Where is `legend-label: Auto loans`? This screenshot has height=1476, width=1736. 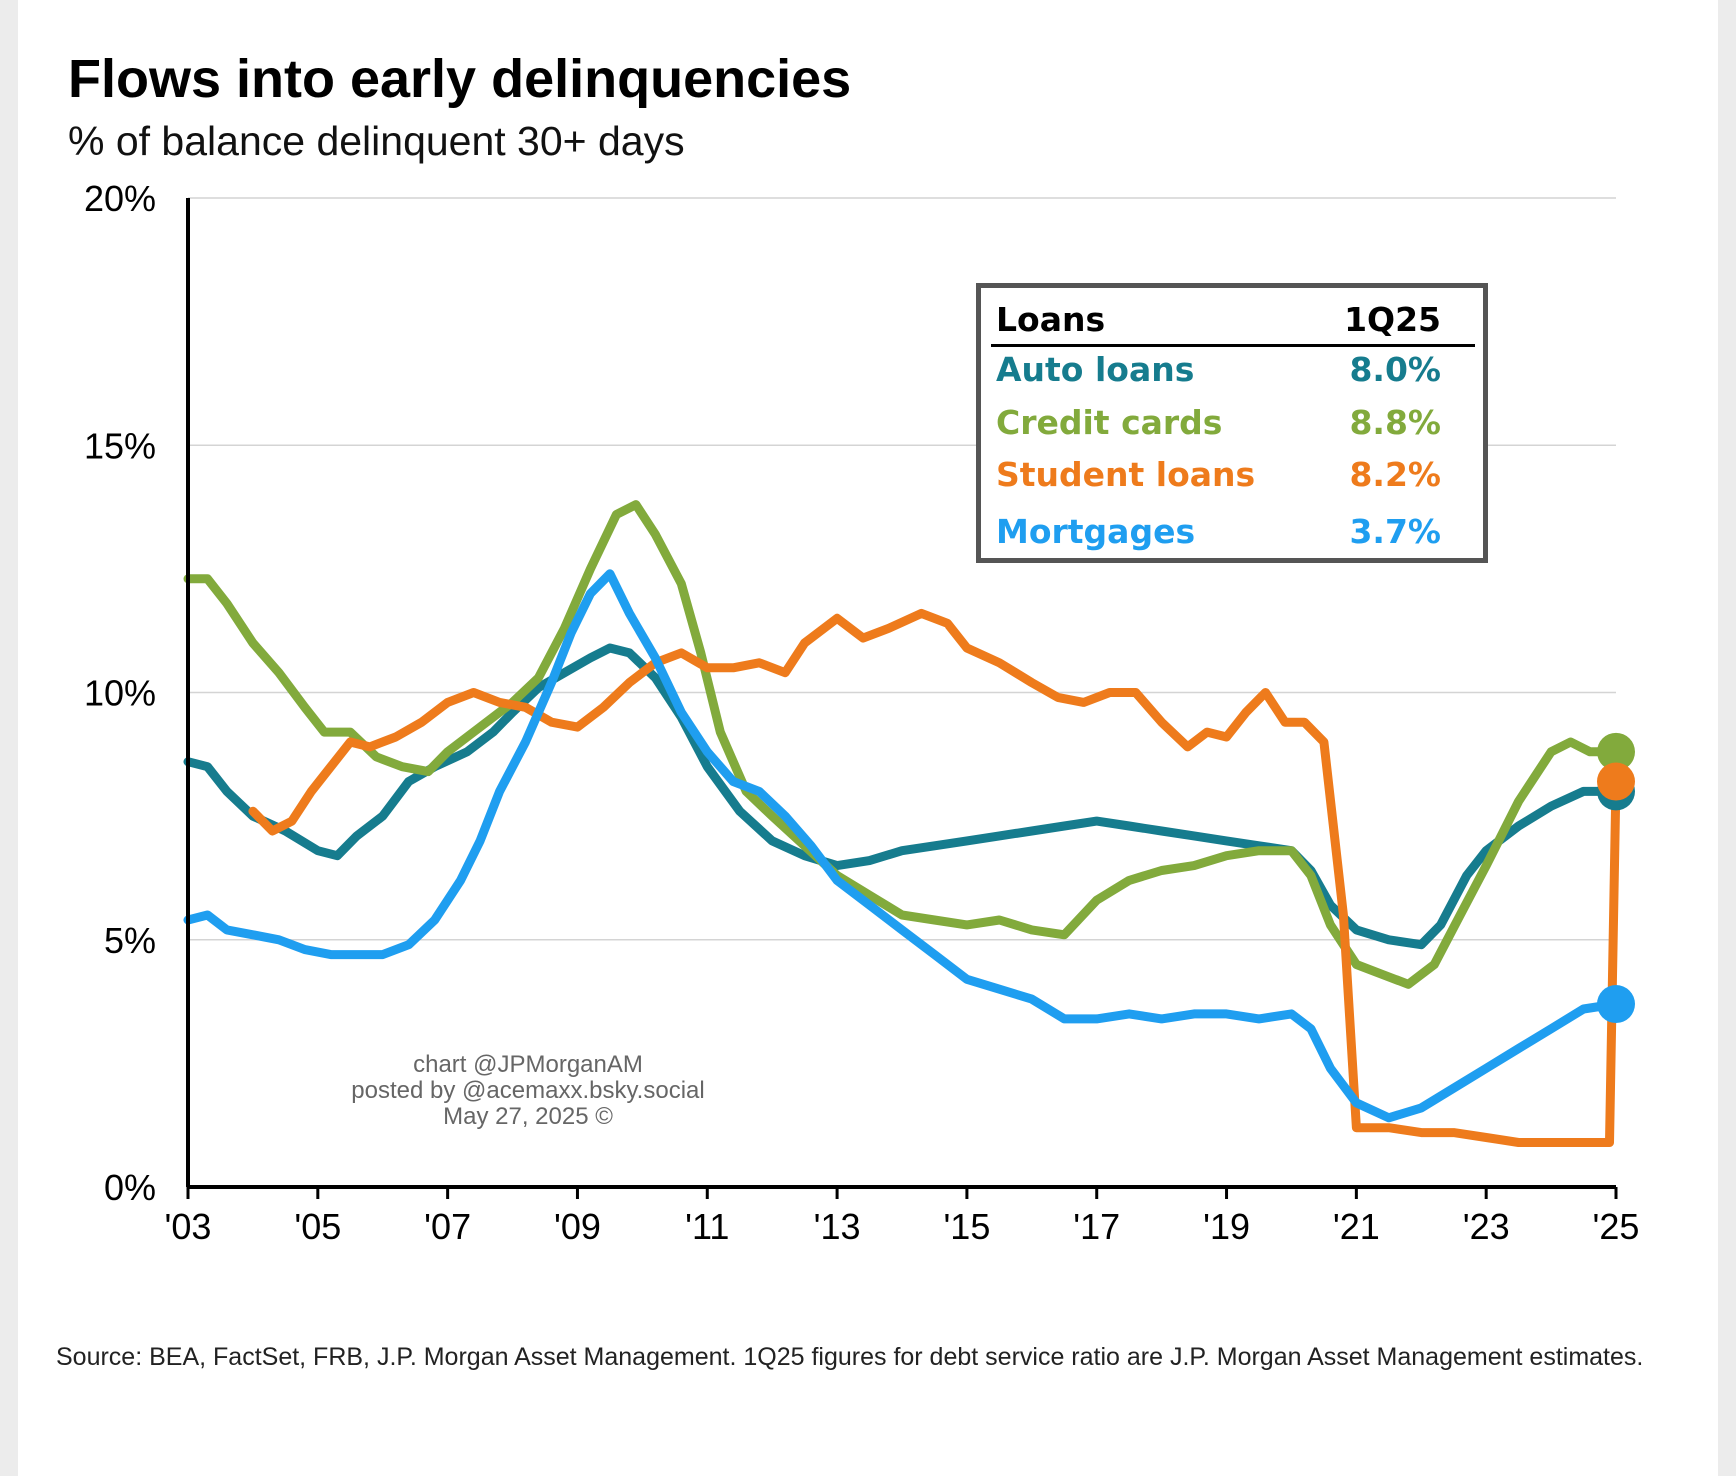 legend-label: Auto loans is located at coordinates (1095, 369).